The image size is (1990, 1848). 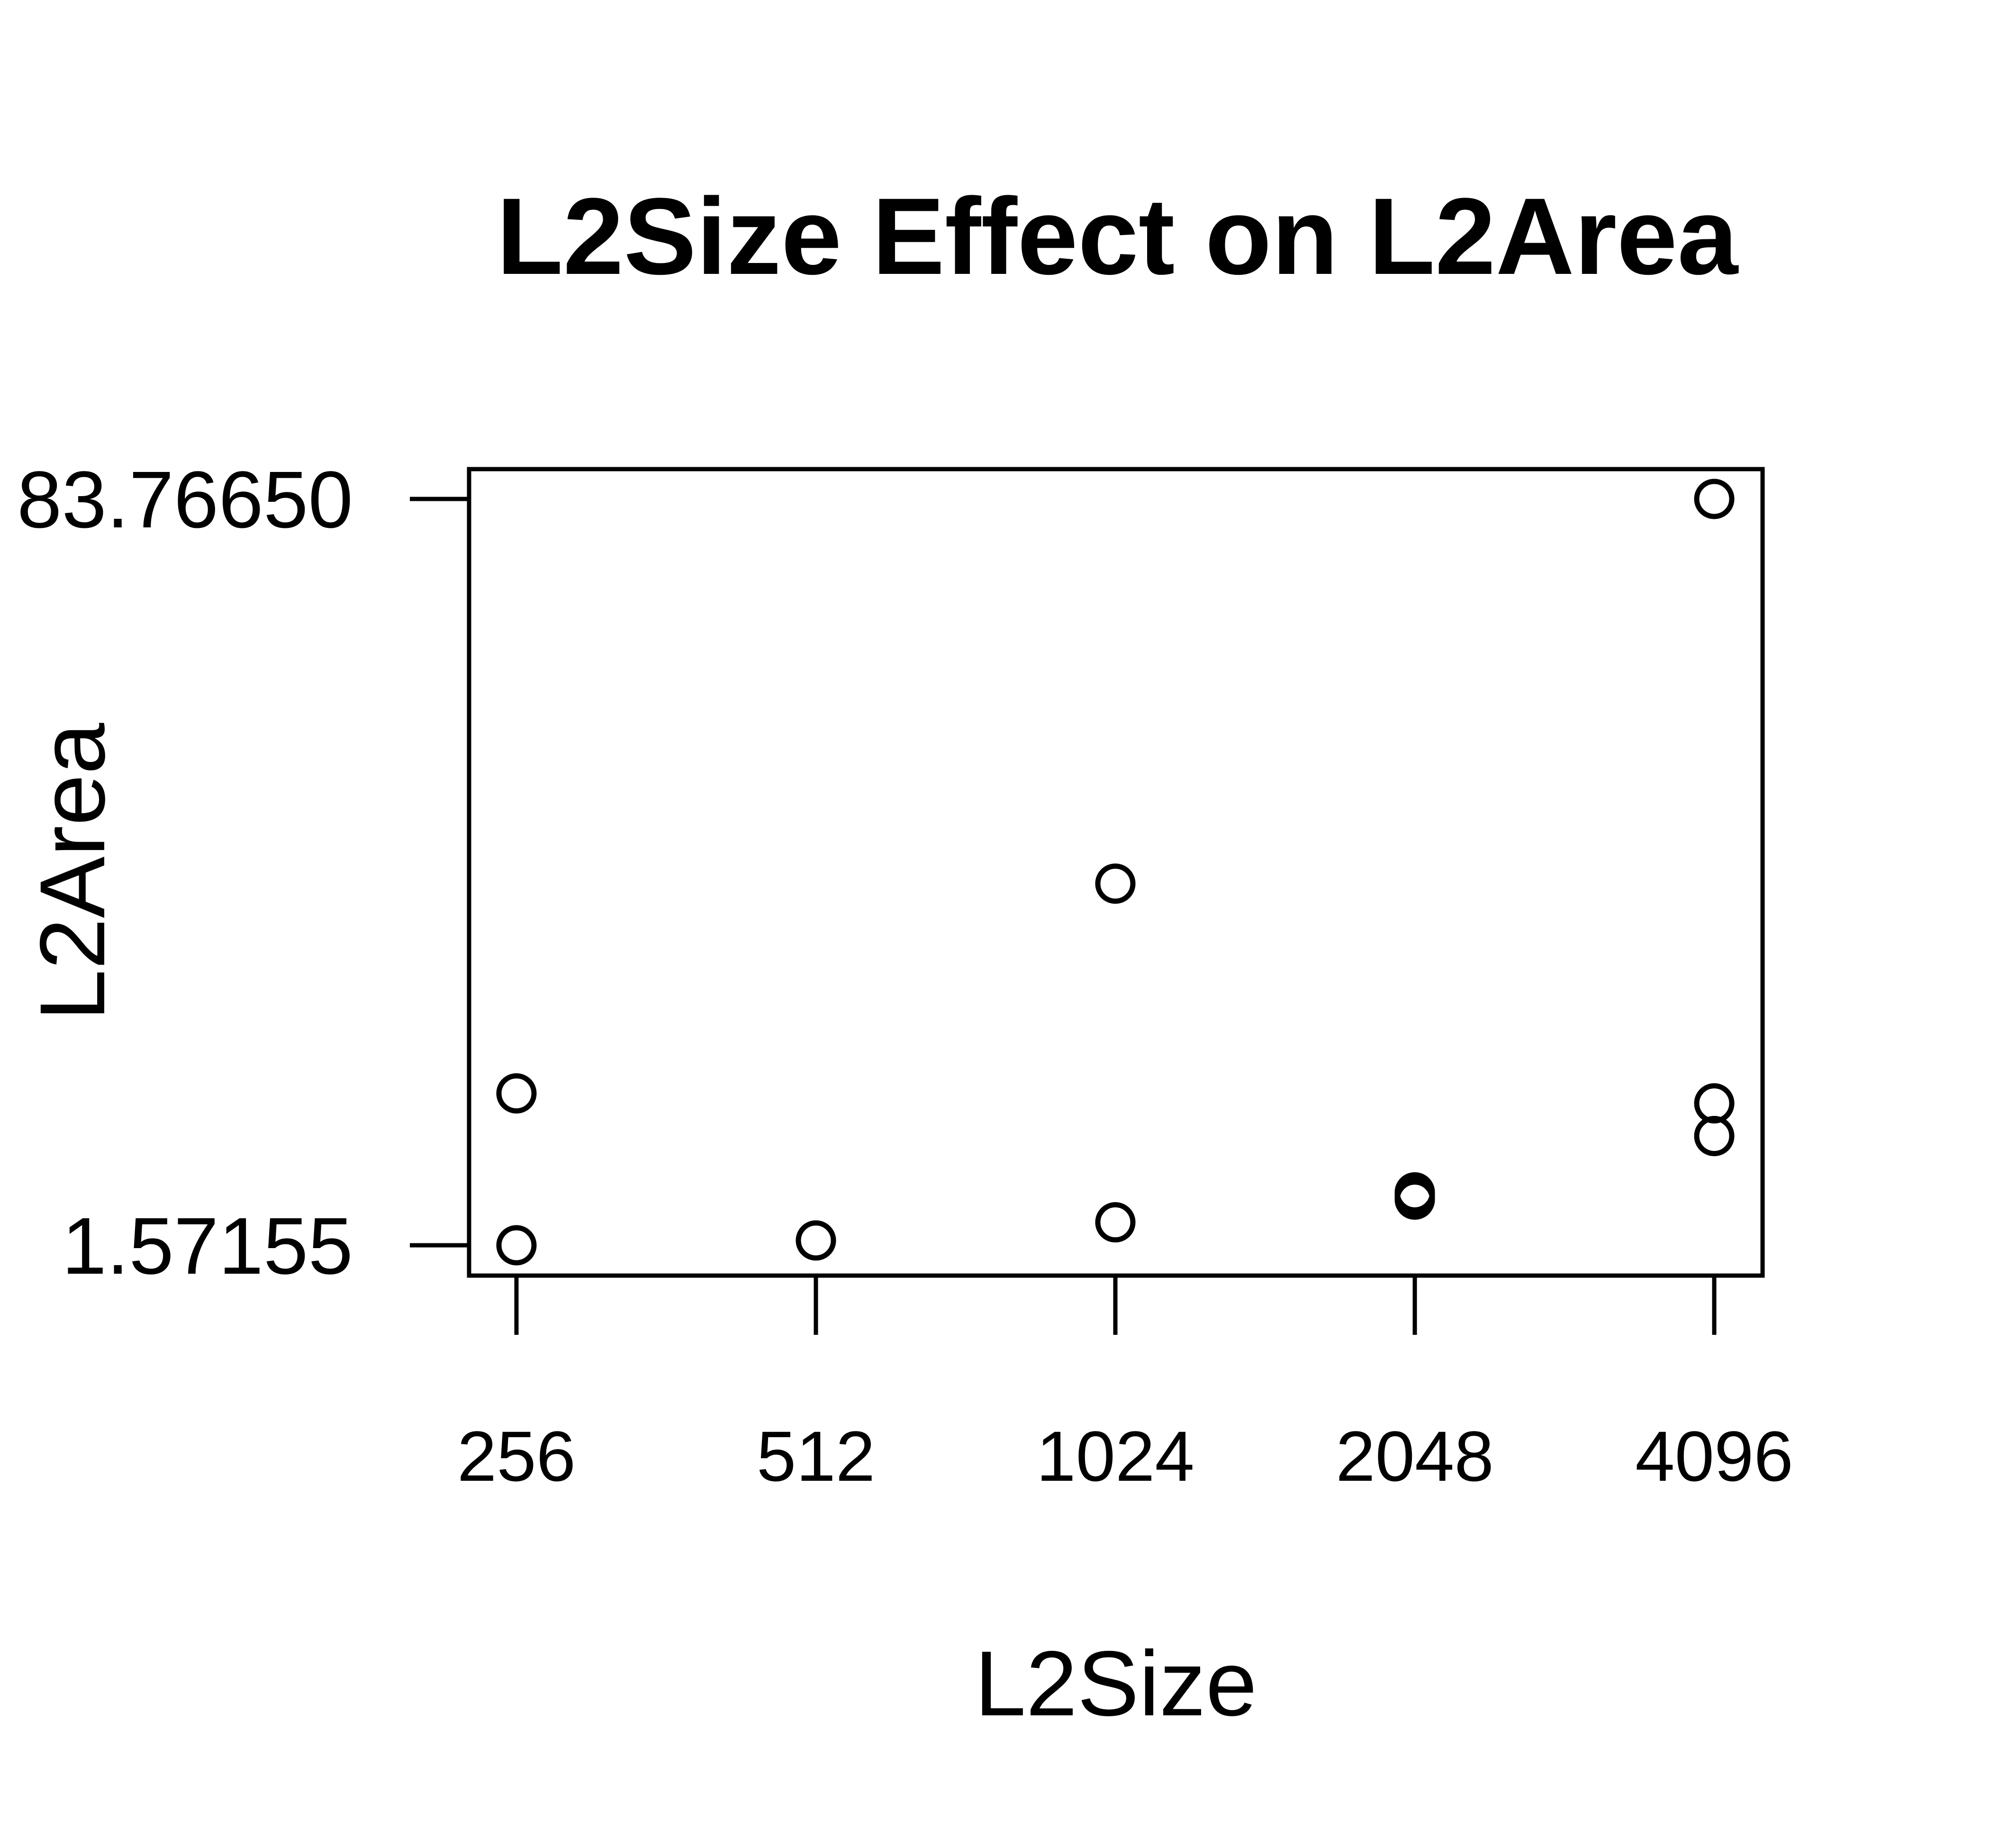 What do you see at coordinates (1125, 1386) in the screenshot?
I see `x-axis: 256 512 1024 2048 4096` at bounding box center [1125, 1386].